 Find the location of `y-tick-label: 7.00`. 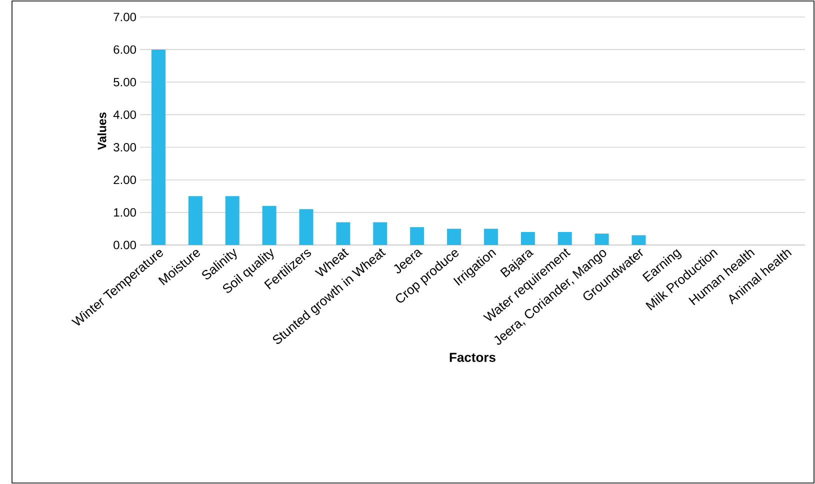

y-tick-label: 7.00 is located at coordinates (125, 17).